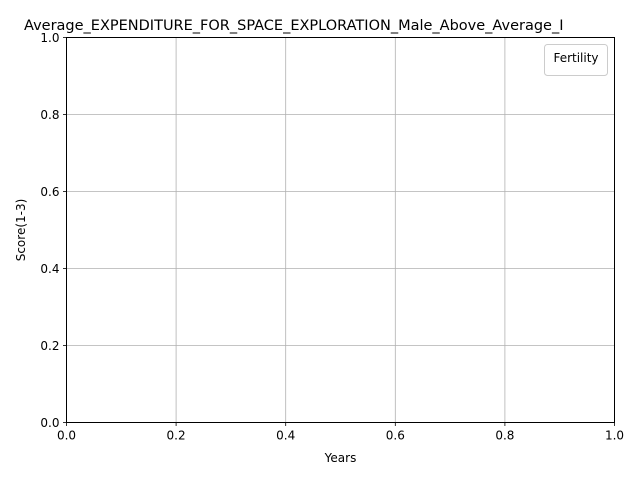 The image size is (640, 480). I want to click on y-tick-label: 1.0, so click(49, 38).